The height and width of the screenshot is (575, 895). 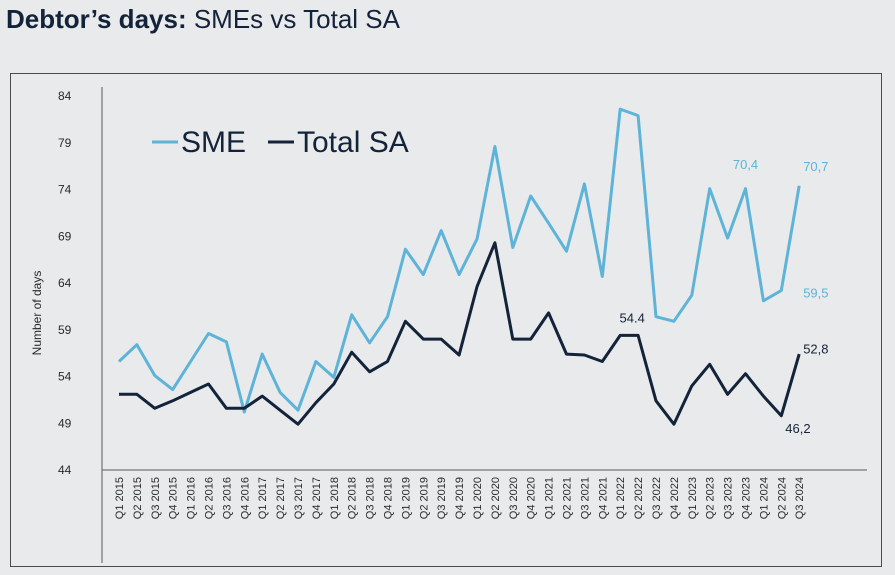 What do you see at coordinates (406, 498) in the screenshot?
I see `x-tick-label: Q1 2019` at bounding box center [406, 498].